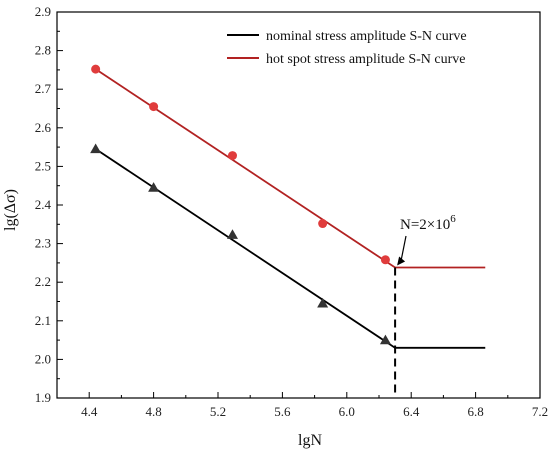 The image size is (550, 461). Describe the element at coordinates (347, 411) in the screenshot. I see `x-tick-label: 6.0` at that location.